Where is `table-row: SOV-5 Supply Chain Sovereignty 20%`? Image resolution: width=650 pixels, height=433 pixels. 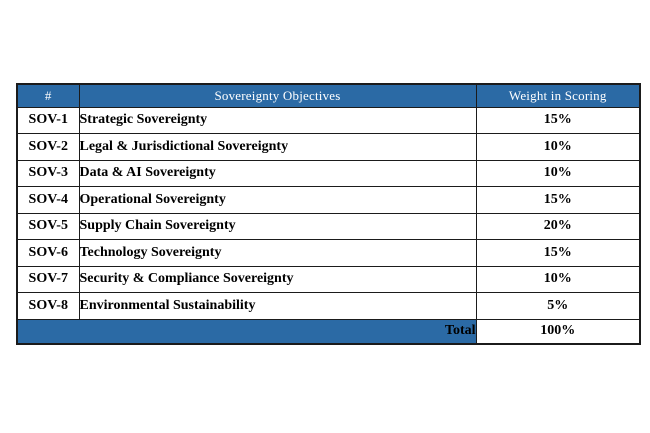
table-row: SOV-5 Supply Chain Sovereignty 20% is located at coordinates (328, 226).